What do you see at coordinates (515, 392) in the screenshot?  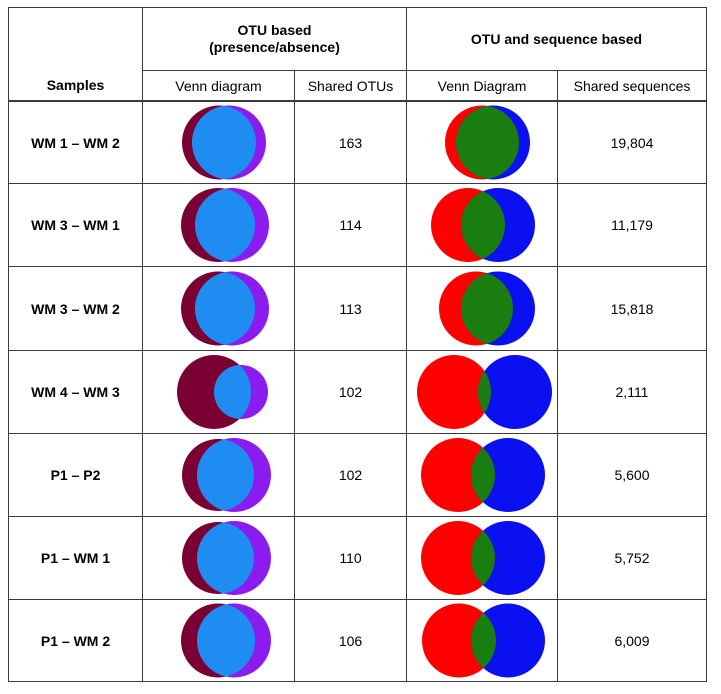 I see `venn-right-set` at bounding box center [515, 392].